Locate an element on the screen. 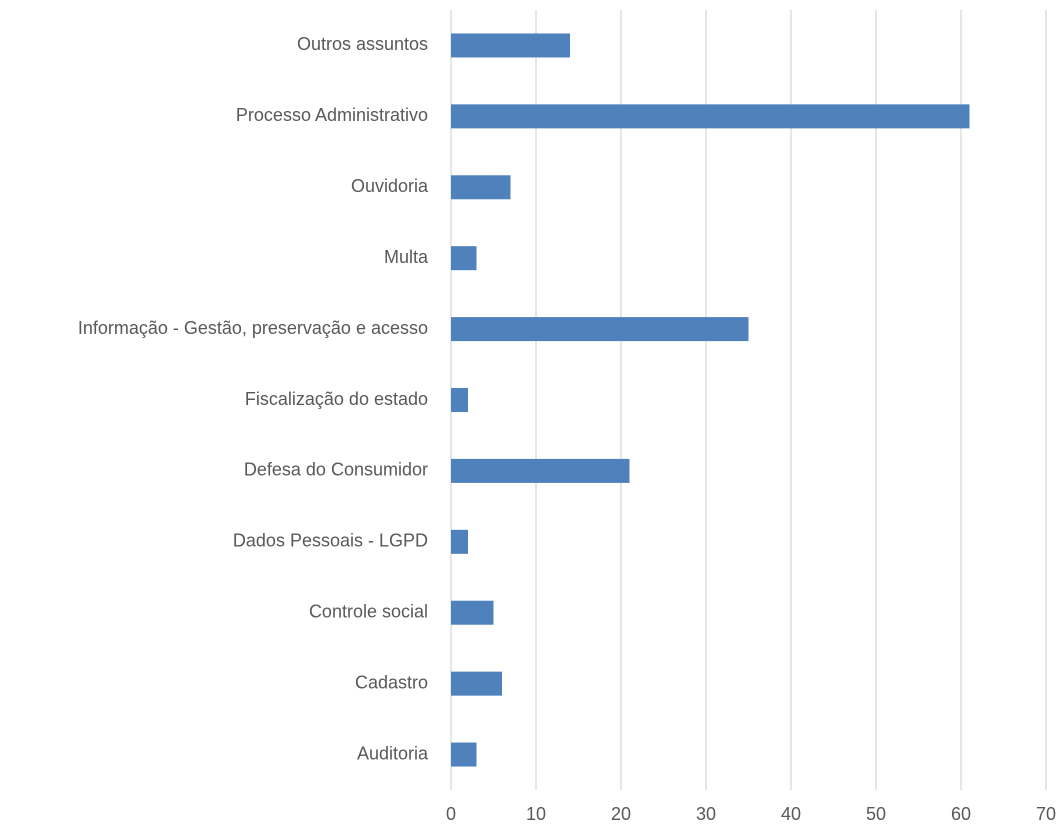 The width and height of the screenshot is (1060, 830). x-tick-label: 70 is located at coordinates (1046, 814).